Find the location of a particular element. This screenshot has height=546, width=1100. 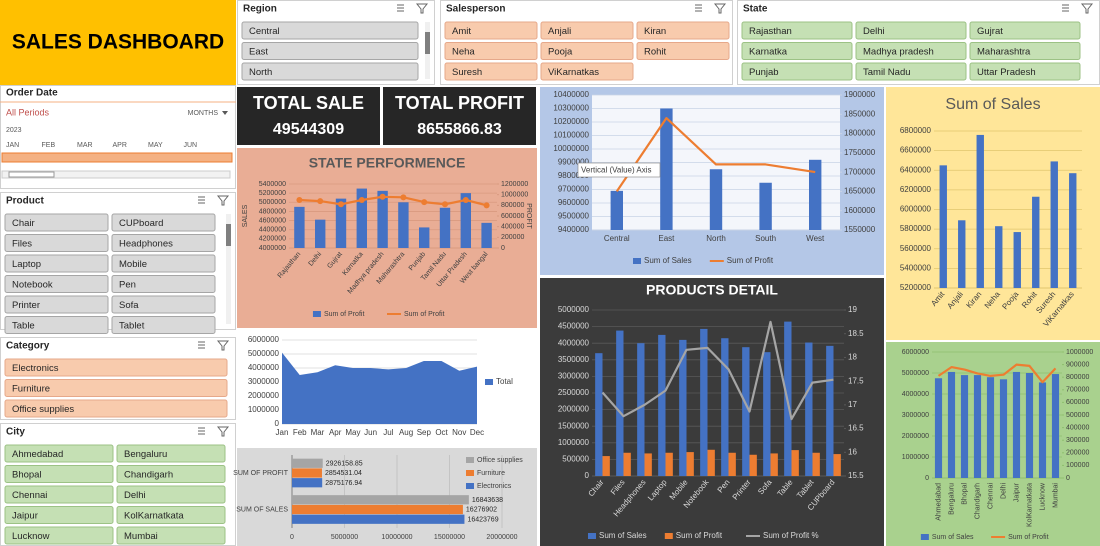

slicer-item-label: Bengaluru is located at coordinates (145, 454).